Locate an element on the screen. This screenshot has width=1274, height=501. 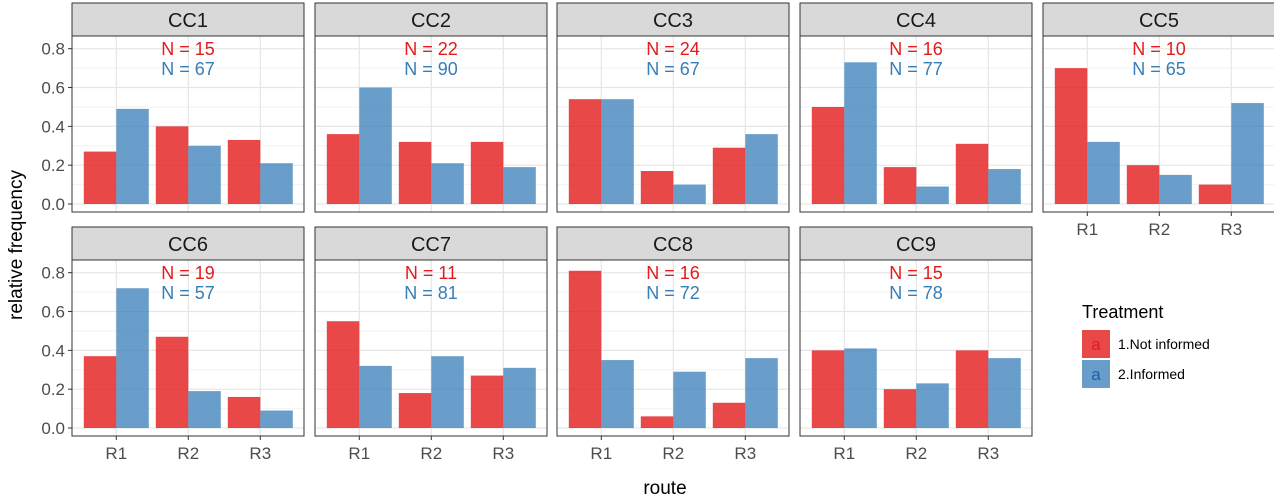
n-label-informed: N = 77 is located at coordinates (916, 69).